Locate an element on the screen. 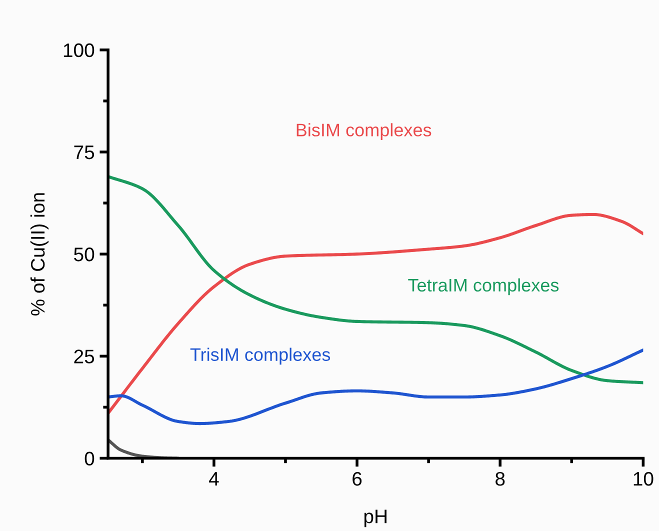 The width and height of the screenshot is (659, 531). series-label: TetraIM complexes is located at coordinates (483, 287).